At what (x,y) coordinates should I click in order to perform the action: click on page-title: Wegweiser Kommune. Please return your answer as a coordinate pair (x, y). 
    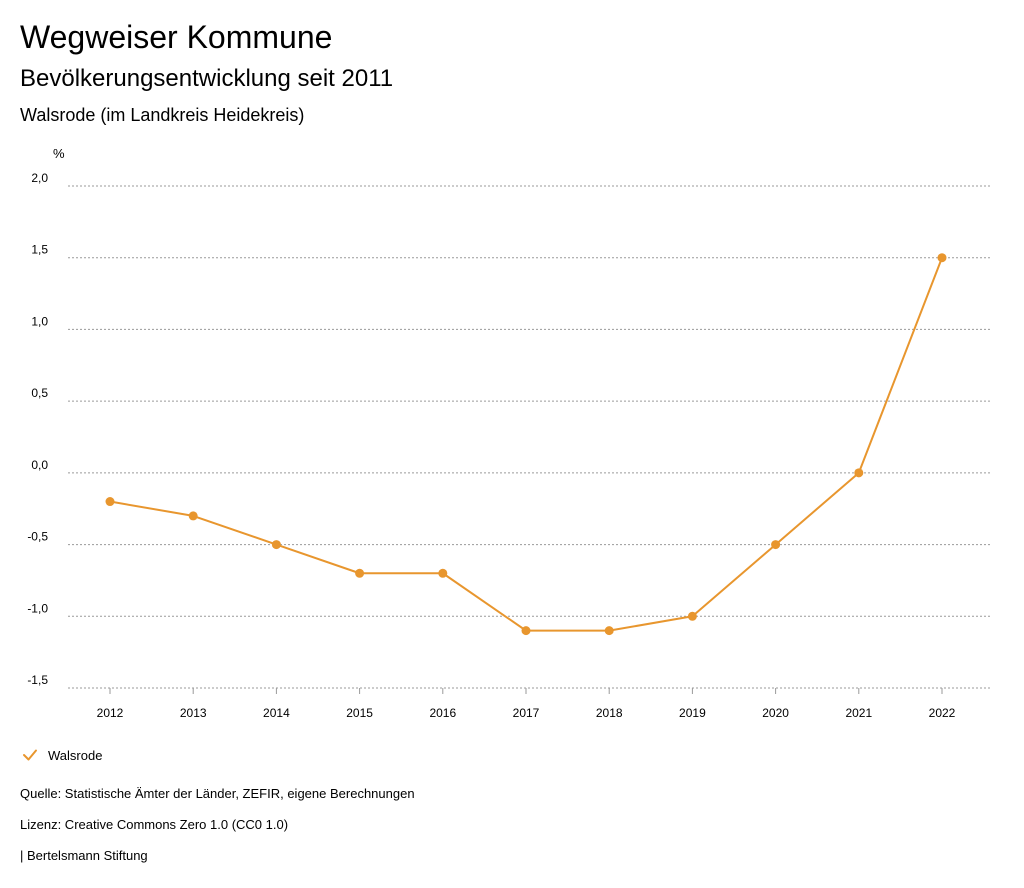
    Looking at the image, I should click on (176, 37).